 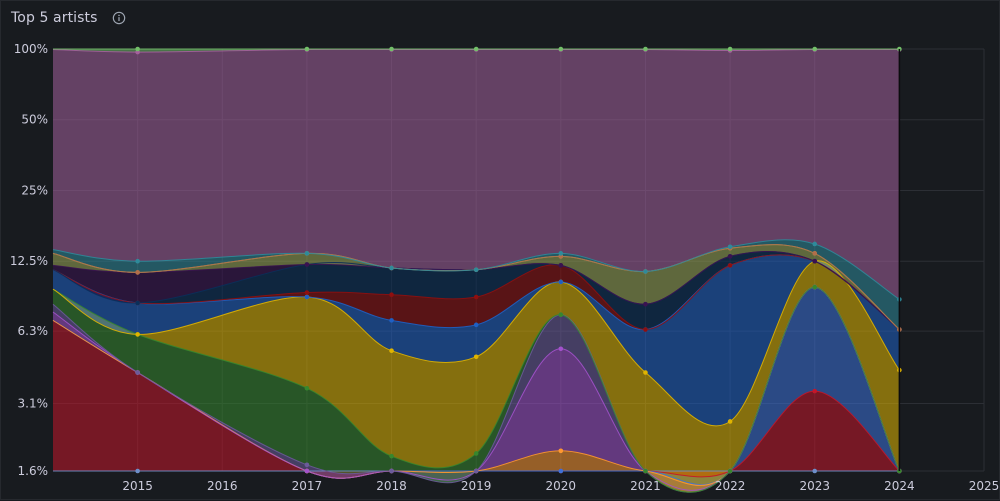 I want to click on x-tick-label: 2020, so click(x=561, y=486).